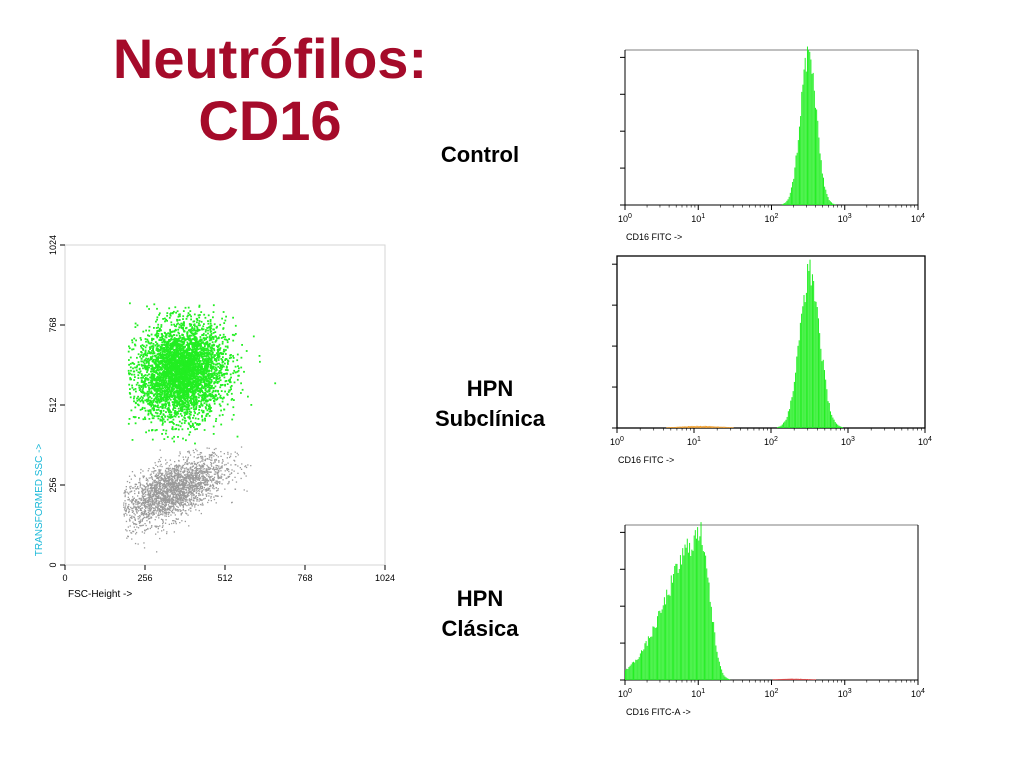  Describe the element at coordinates (771, 144) in the screenshot. I see `histogram-control: 10⁰ 10¹ 10² 10³ 10⁴ CD16 FITC ->` at that location.